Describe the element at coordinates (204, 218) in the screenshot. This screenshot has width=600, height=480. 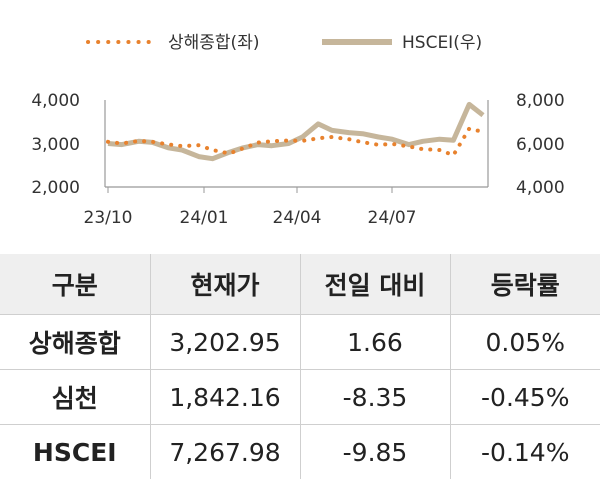
I see `x-tick-label: 24/01` at that location.